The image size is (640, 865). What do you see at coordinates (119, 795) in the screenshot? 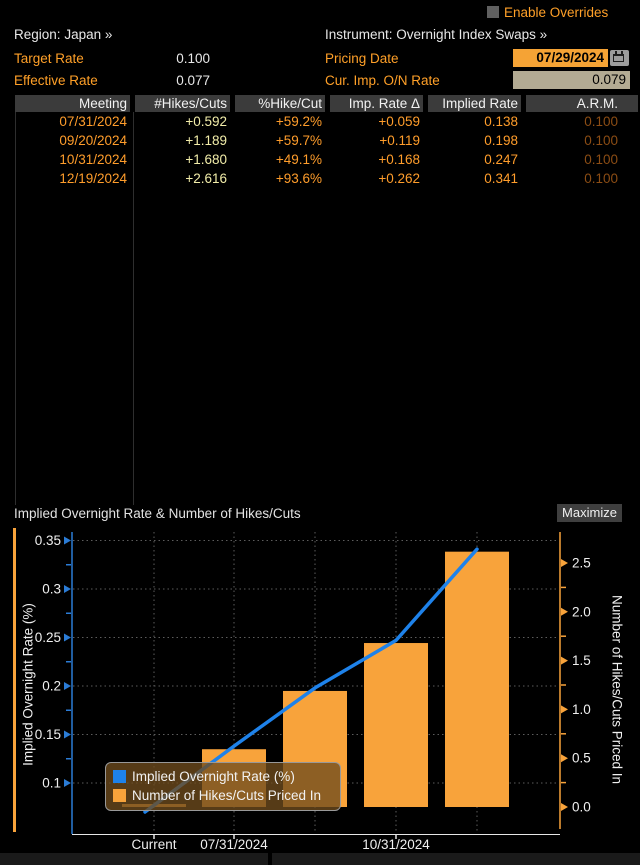
I see `bar-series-swatch` at bounding box center [119, 795].